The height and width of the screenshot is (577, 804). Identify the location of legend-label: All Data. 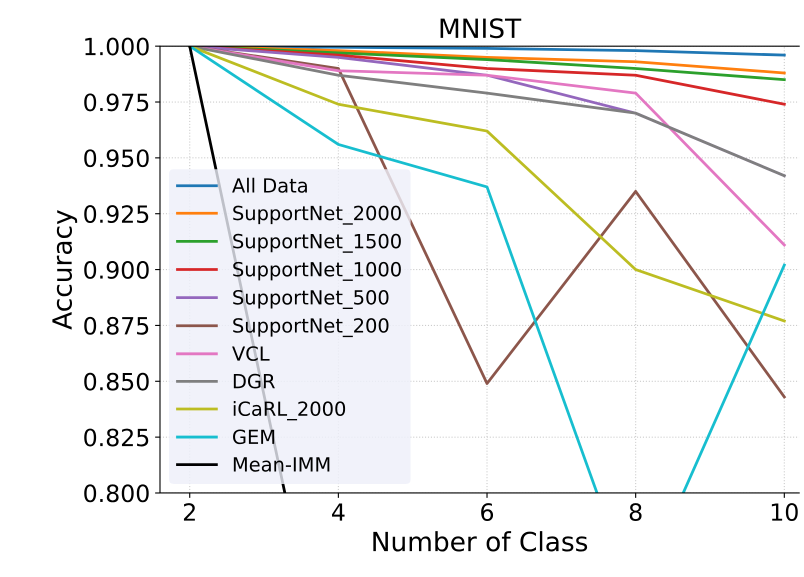
(269, 185).